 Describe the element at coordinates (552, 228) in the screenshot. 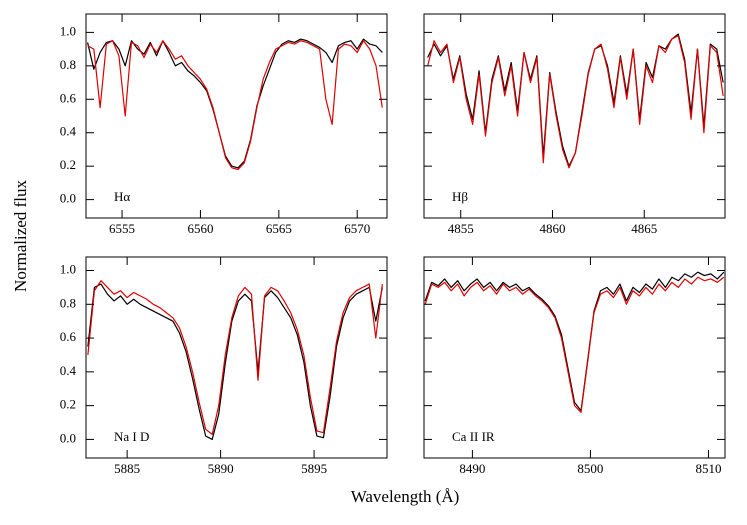

I see `x-tick-label: 4860` at that location.